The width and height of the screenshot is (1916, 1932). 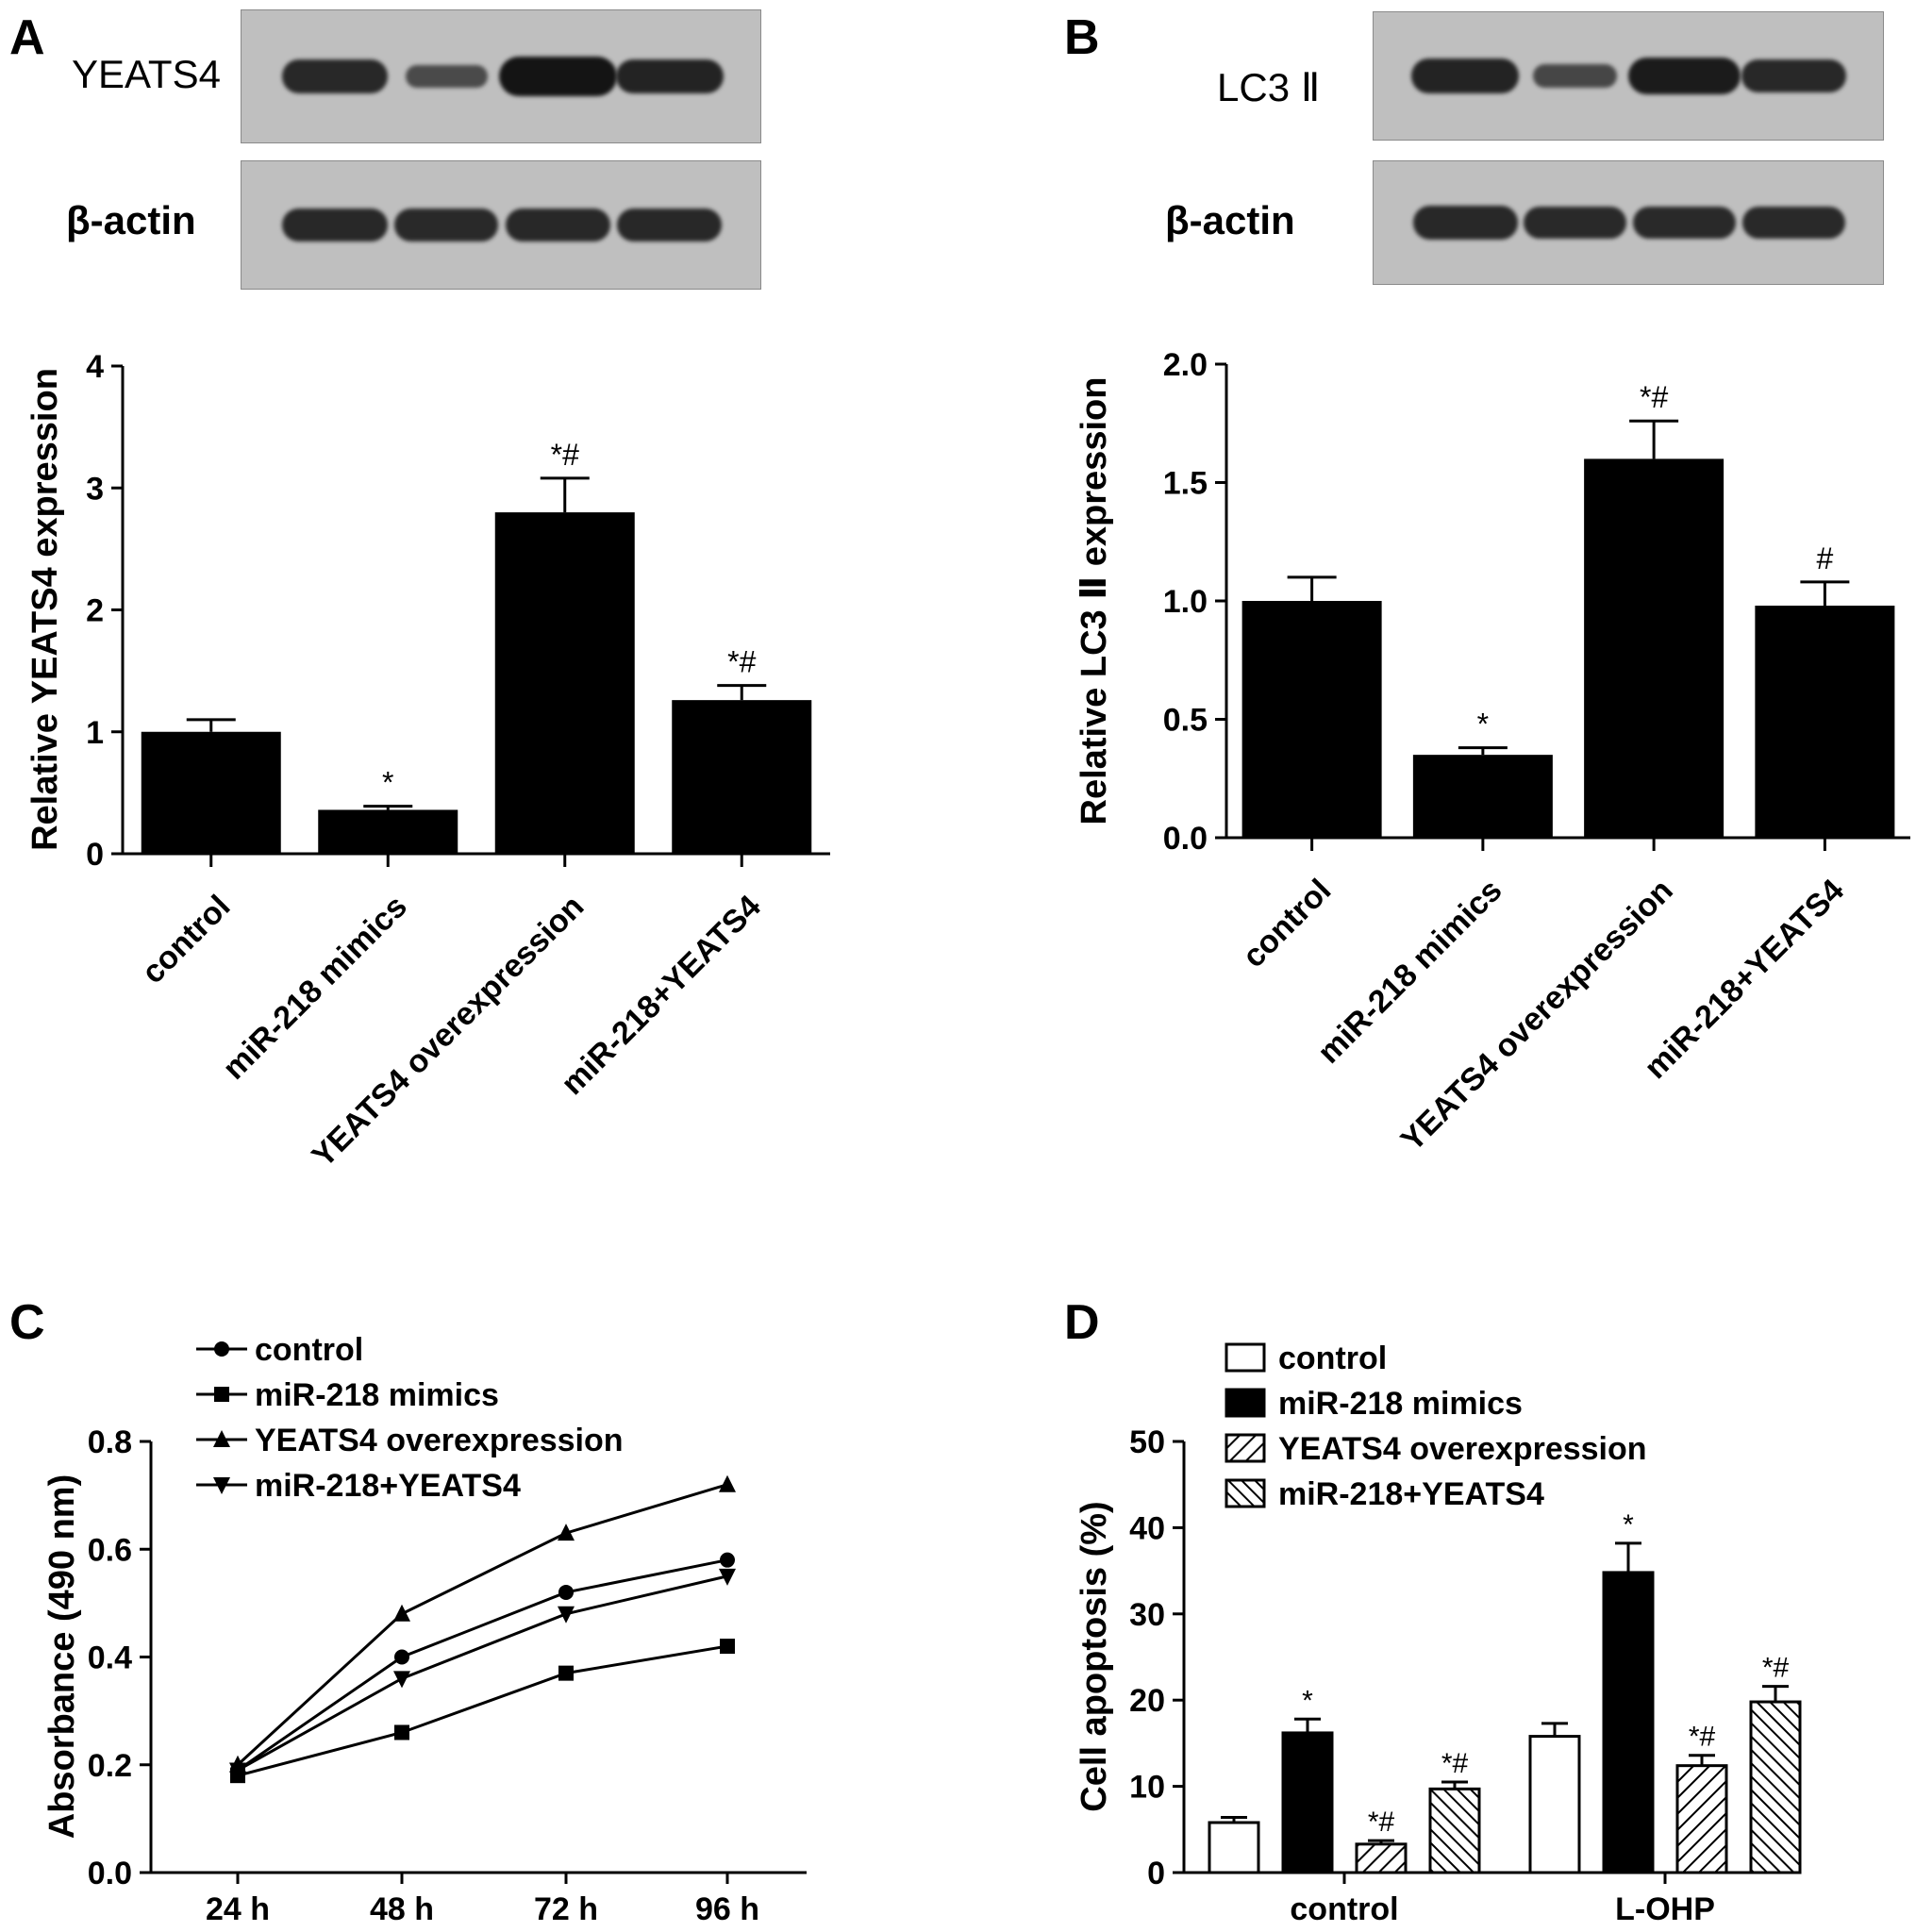 What do you see at coordinates (1269, 87) in the screenshot?
I see `blot-b-label-1: LC3 Ⅱ` at bounding box center [1269, 87].